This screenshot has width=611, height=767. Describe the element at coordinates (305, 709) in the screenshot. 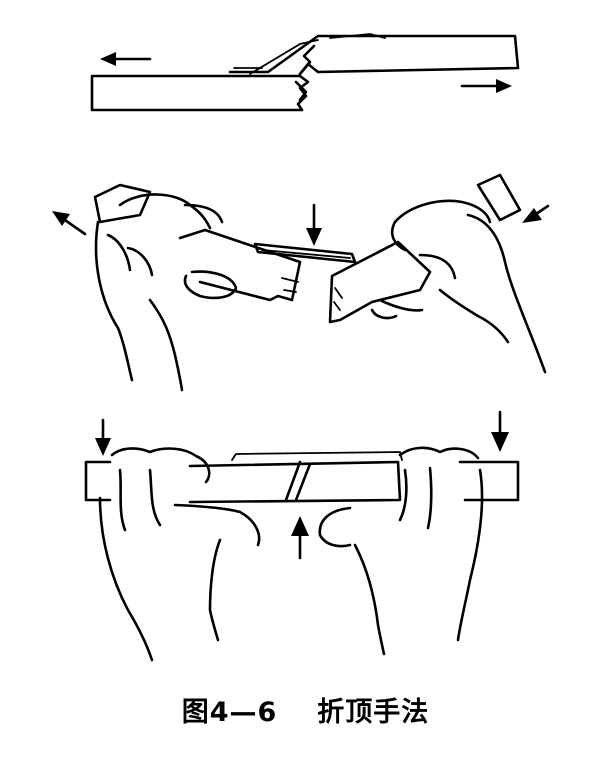

I see `figure-caption: 图4—6 折顶手法` at that location.